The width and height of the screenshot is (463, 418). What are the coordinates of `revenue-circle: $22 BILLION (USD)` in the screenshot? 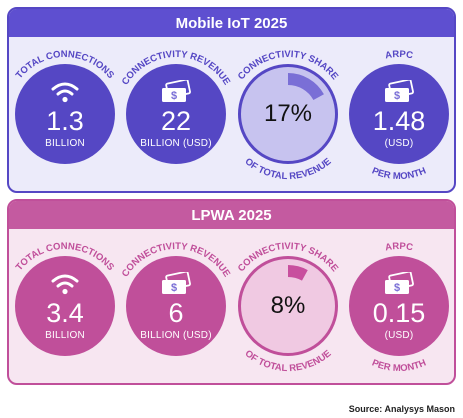 It's located at (176, 114).